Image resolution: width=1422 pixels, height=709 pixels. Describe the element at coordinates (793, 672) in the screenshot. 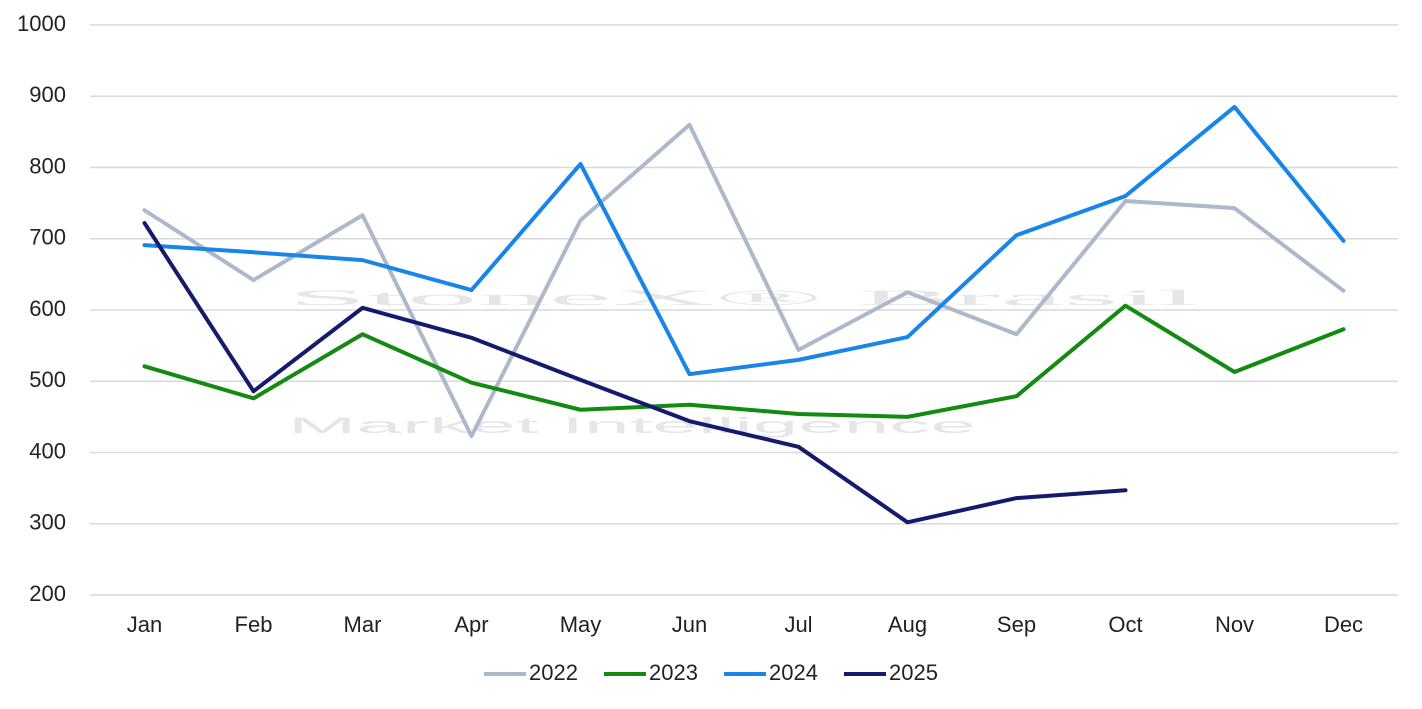

I see `legend-label: 2024` at that location.